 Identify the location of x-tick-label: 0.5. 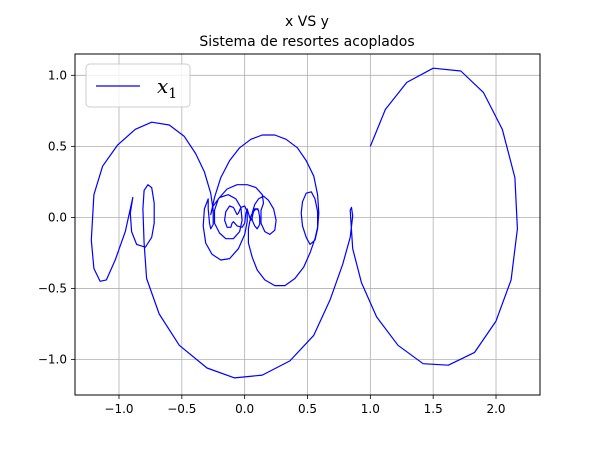
(307, 409).